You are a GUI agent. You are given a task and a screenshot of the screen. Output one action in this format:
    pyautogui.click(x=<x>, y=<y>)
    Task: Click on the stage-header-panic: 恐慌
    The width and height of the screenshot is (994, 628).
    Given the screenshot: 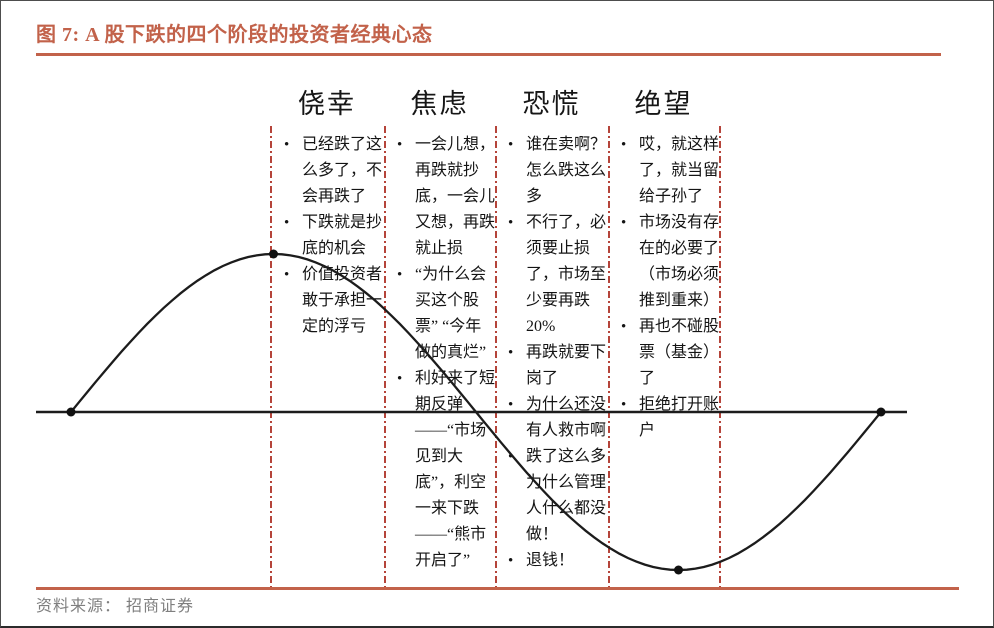 What is the action you would take?
    pyautogui.click(x=551, y=104)
    